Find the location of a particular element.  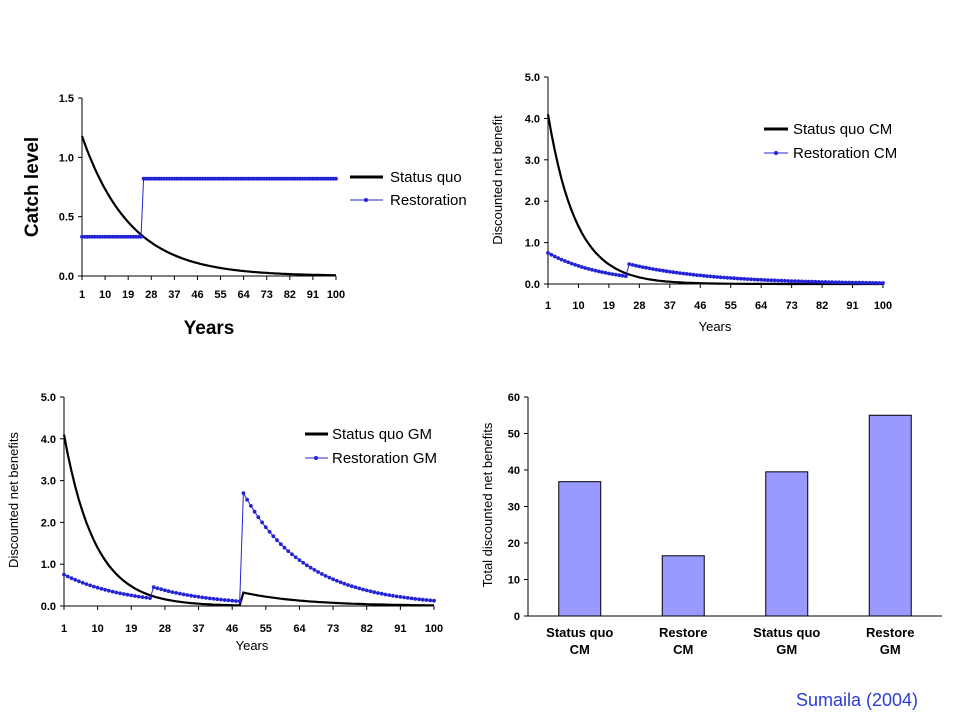

legend-marker-restoration-cm is located at coordinates (776, 153).